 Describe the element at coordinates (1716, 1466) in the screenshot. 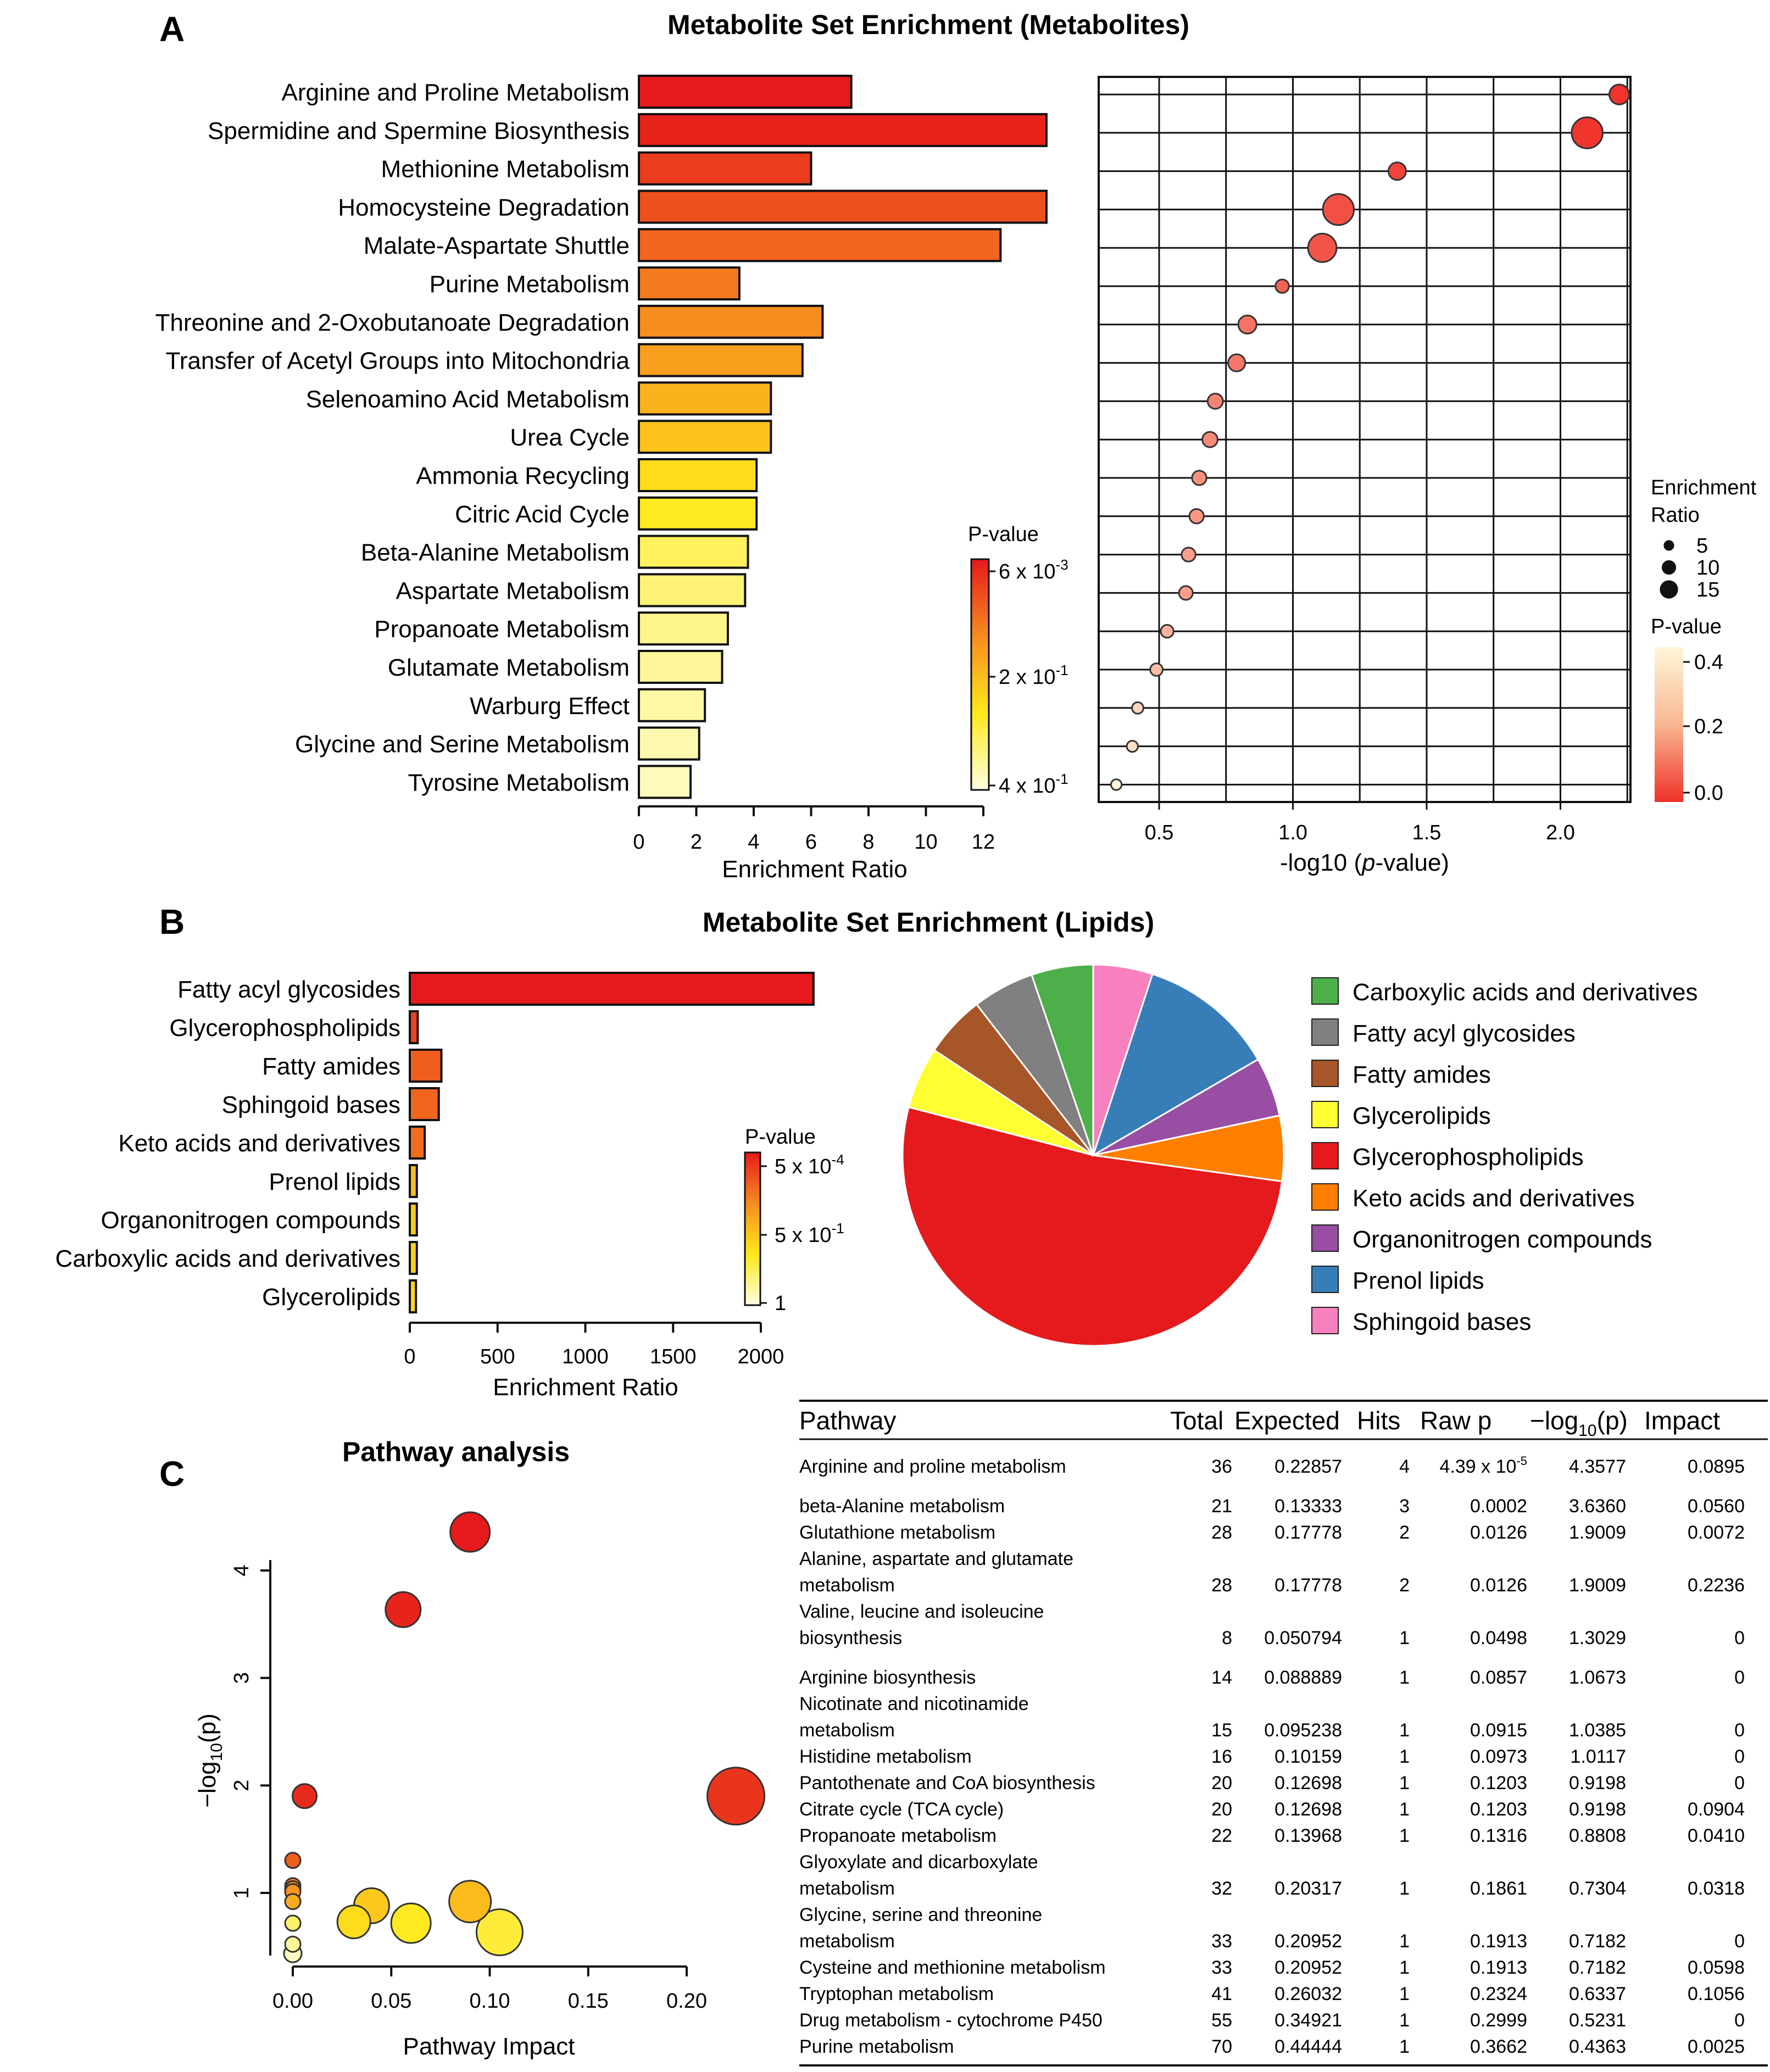

I see `table-cell: 0.0895` at that location.